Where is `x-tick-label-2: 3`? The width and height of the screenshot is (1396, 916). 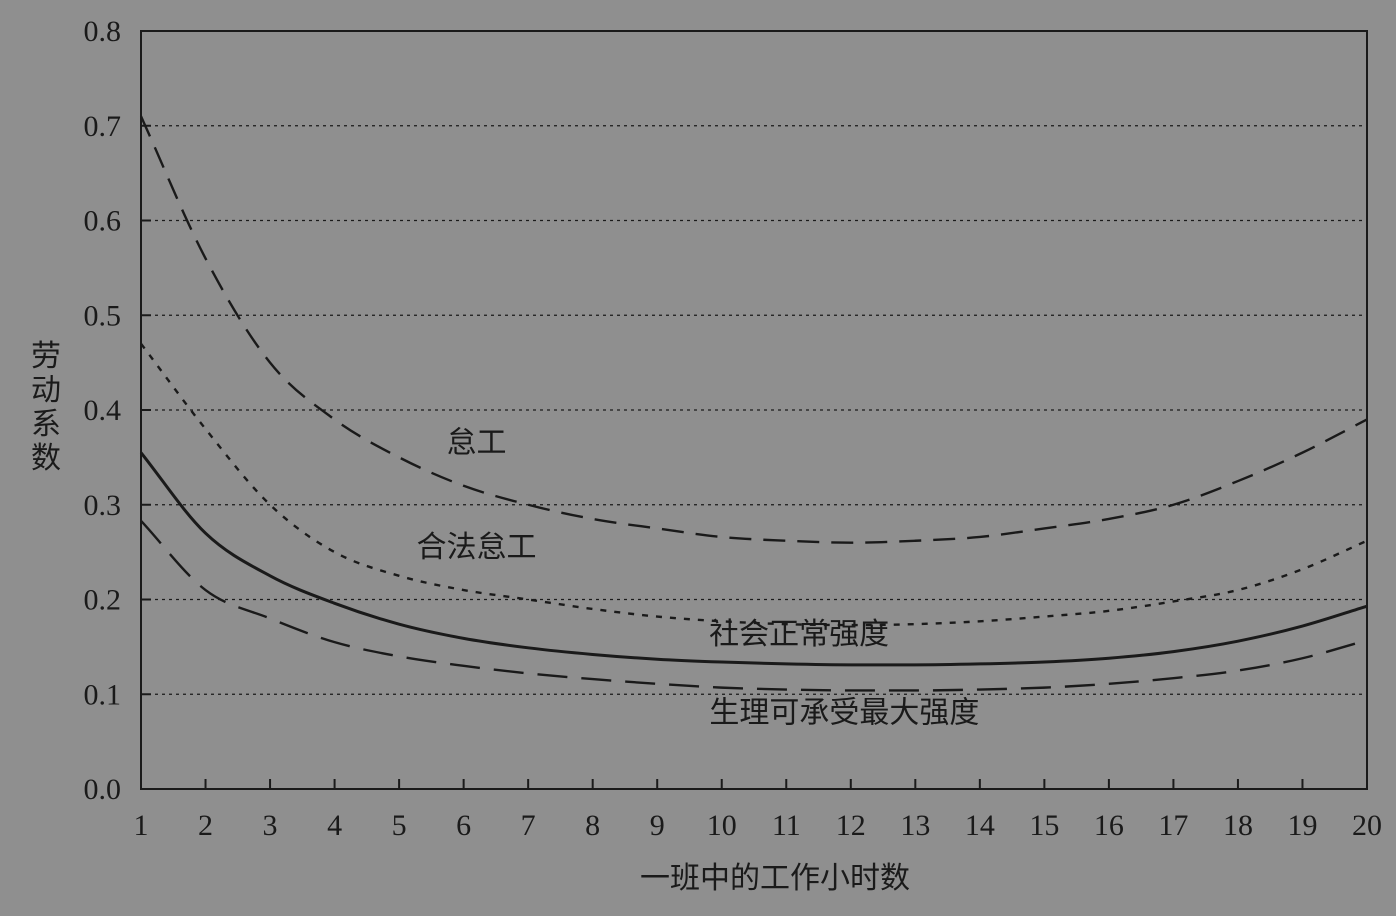 x-tick-label-2: 3 is located at coordinates (270, 825).